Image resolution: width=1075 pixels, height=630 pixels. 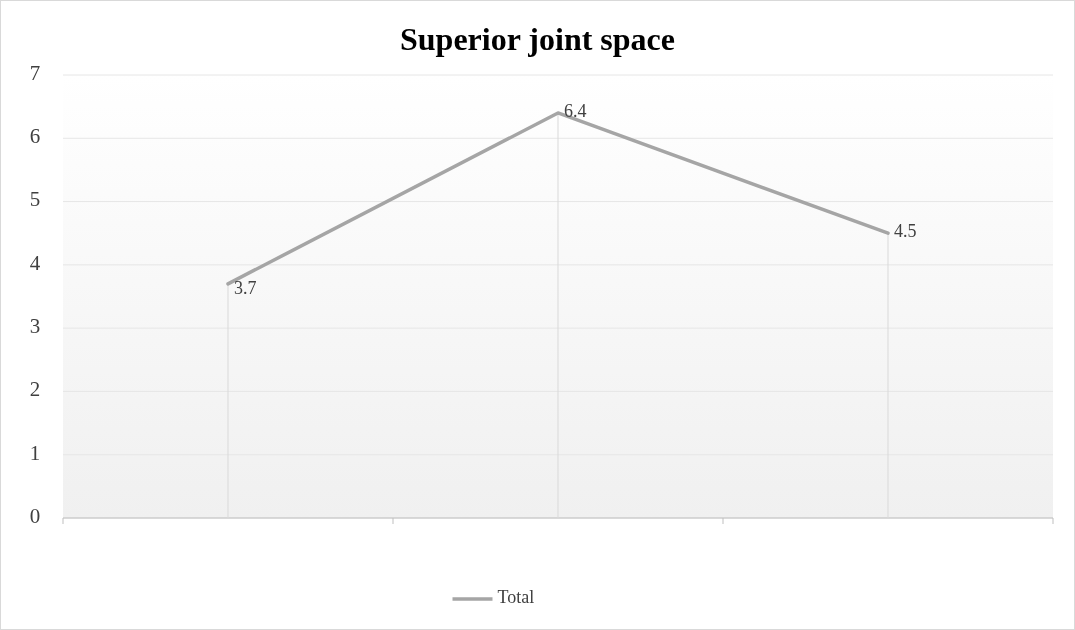 I want to click on y-tick-label: 7, so click(x=35, y=72).